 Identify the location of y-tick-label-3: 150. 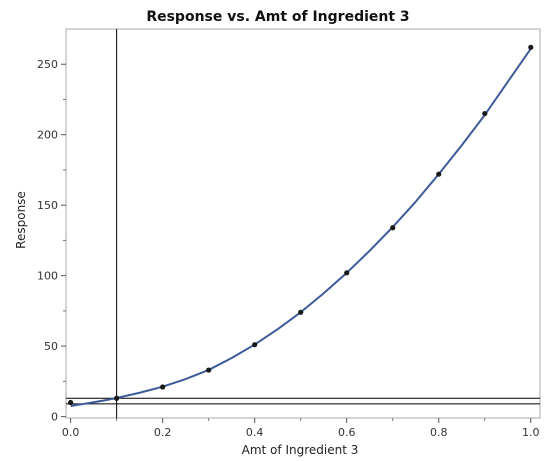
(47, 205).